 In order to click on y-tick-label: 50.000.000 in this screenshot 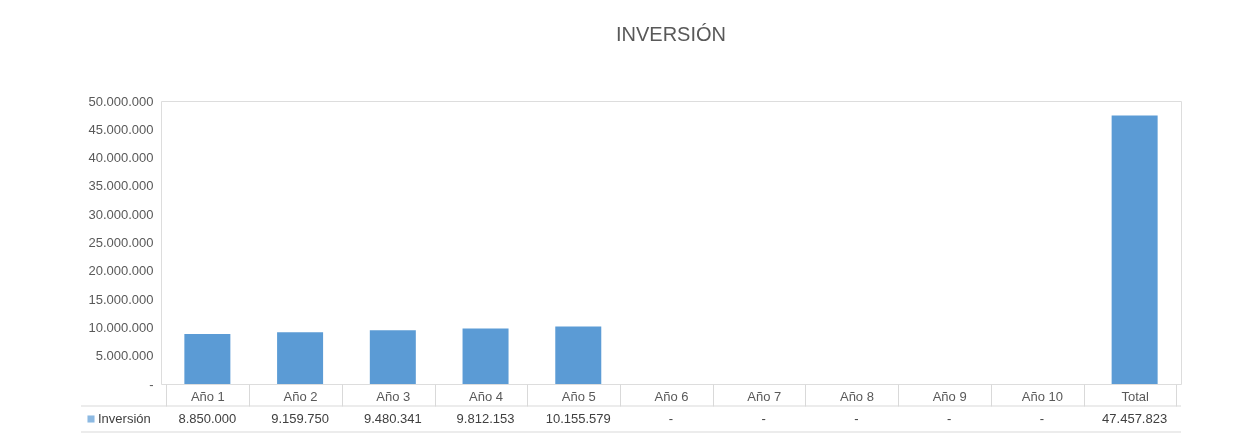, I will do `click(121, 101)`.